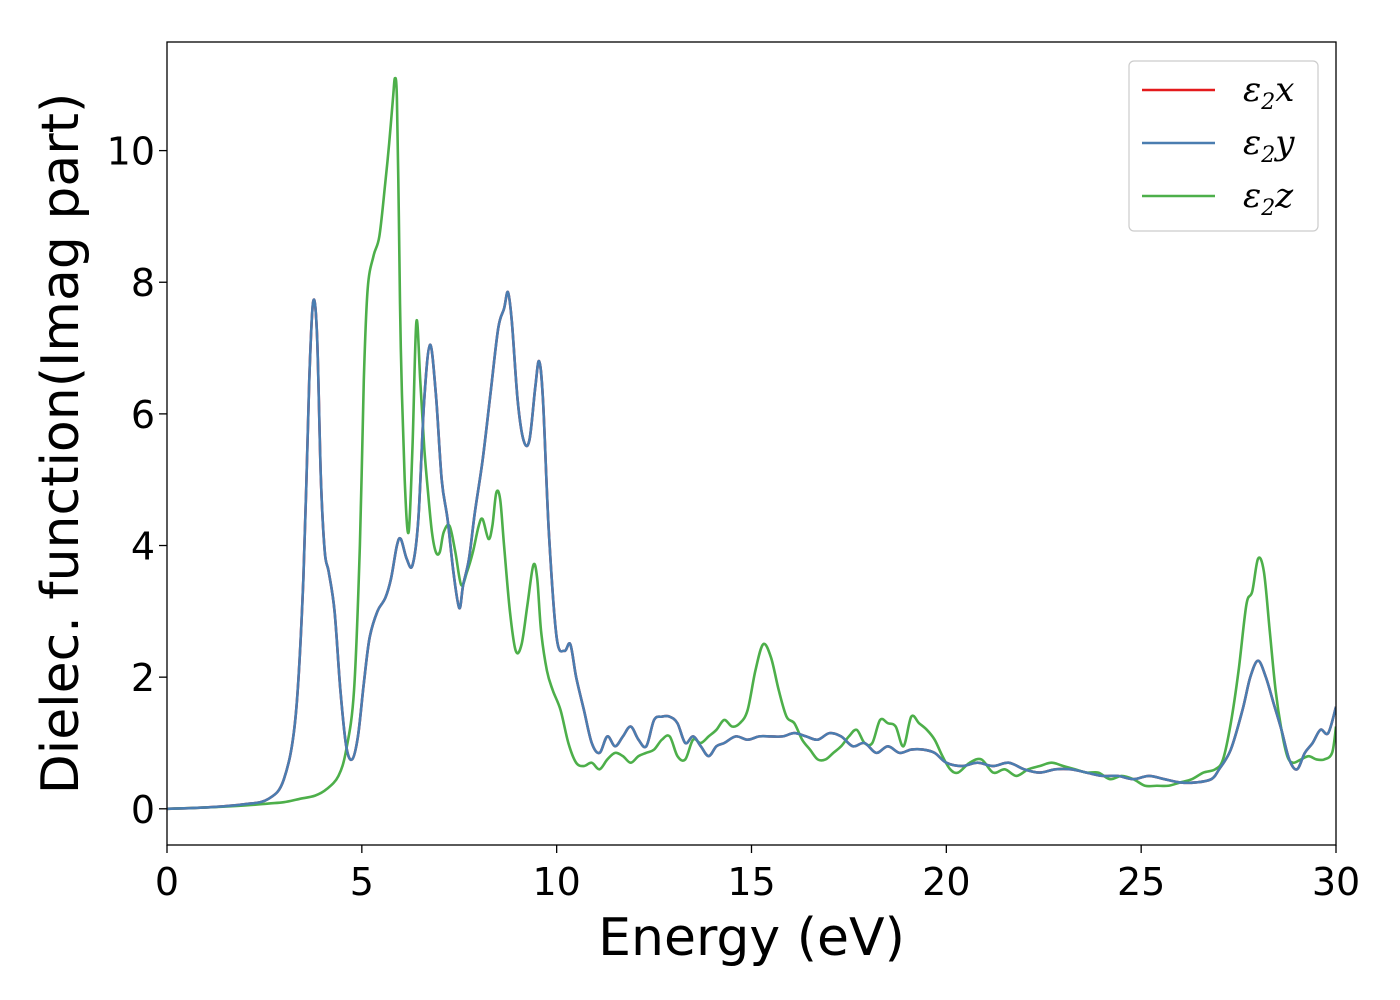 This screenshot has height=1000, width=1400. What do you see at coordinates (61, 444) in the screenshot?
I see `y-axis-label: Dielec. function(Imag part)` at bounding box center [61, 444].